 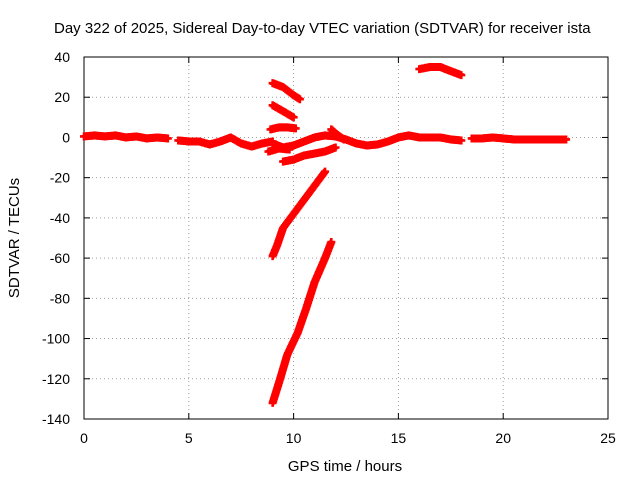 I want to click on x-tick-label: 5, so click(x=189, y=438).